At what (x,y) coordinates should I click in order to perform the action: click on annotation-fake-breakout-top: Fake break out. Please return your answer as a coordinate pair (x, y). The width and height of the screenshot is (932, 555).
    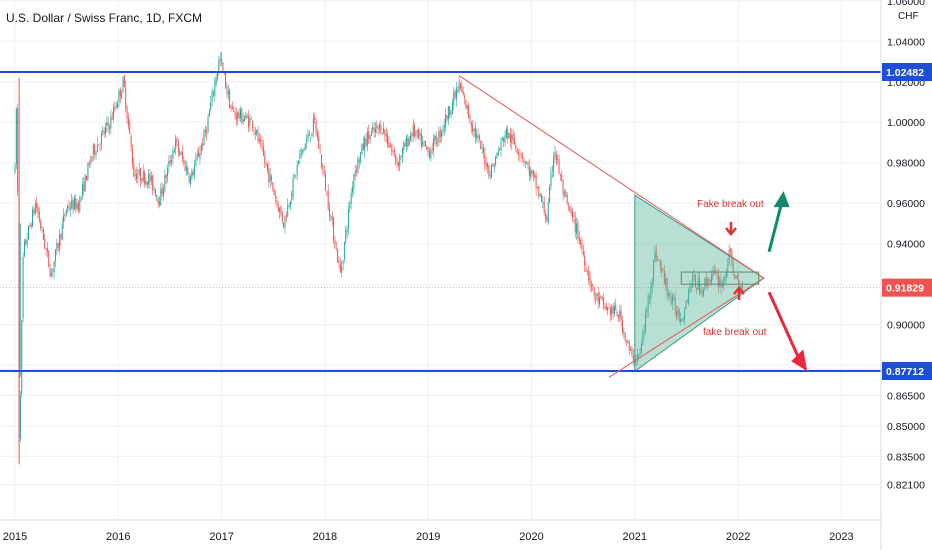
    Looking at the image, I should click on (730, 204).